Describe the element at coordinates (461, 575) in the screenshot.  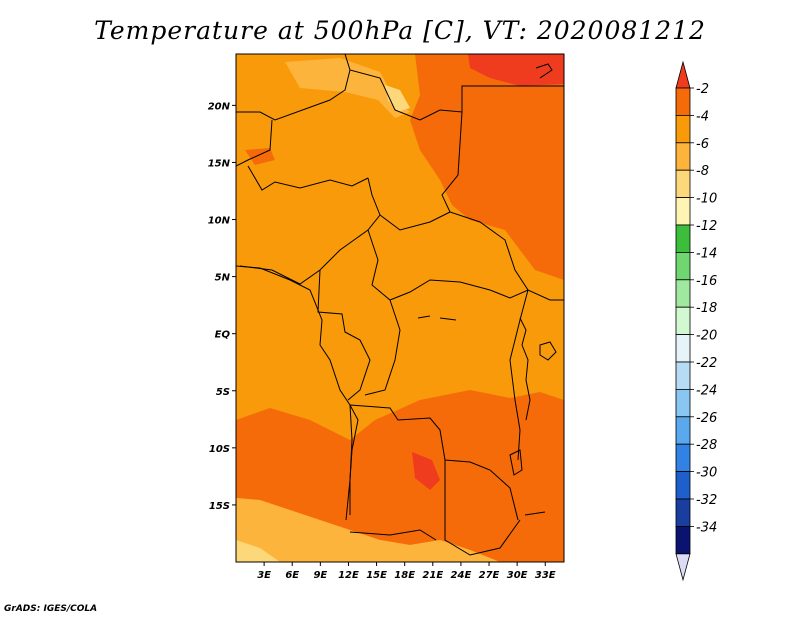
I see `lon-label: 24E` at that location.